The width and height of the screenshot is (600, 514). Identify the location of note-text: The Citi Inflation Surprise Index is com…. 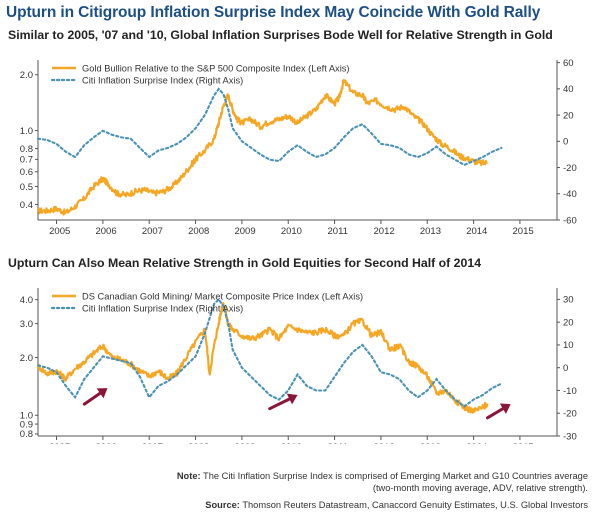
(394, 476).